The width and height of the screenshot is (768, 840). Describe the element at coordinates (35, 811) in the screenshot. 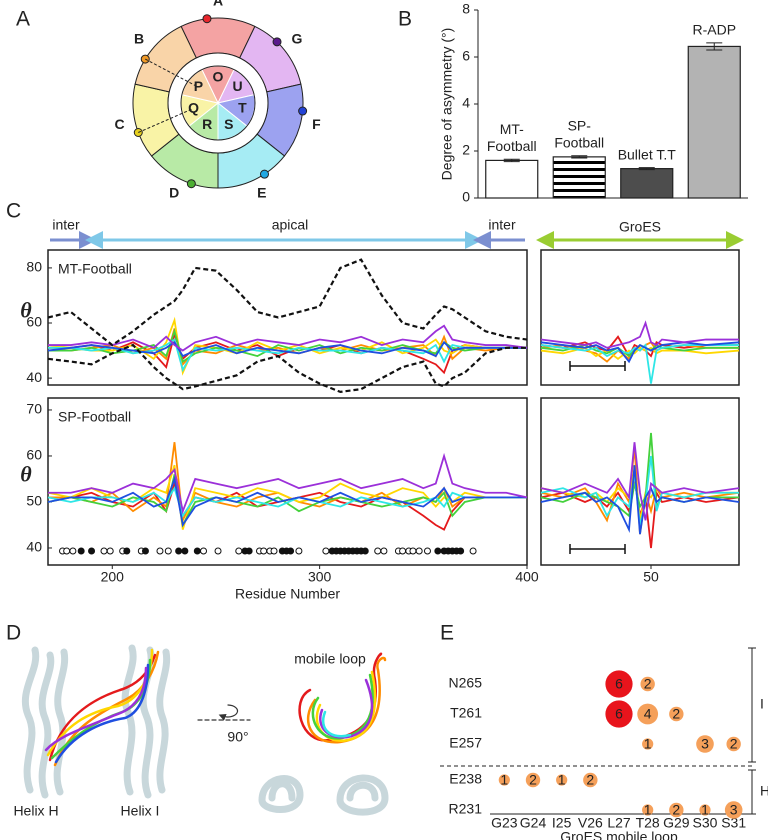

I see `annotation: Helix H` at that location.